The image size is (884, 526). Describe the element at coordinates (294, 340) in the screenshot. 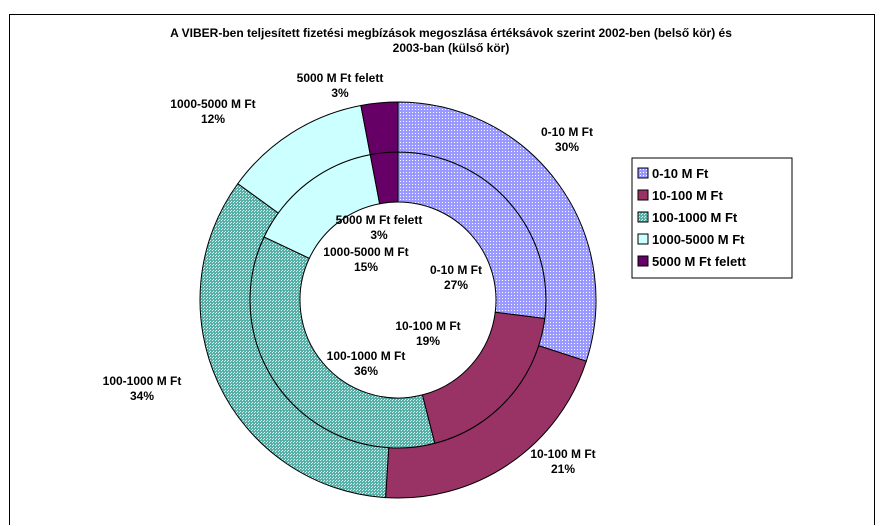

I see `outer-slice-100-1000-m-ft` at that location.